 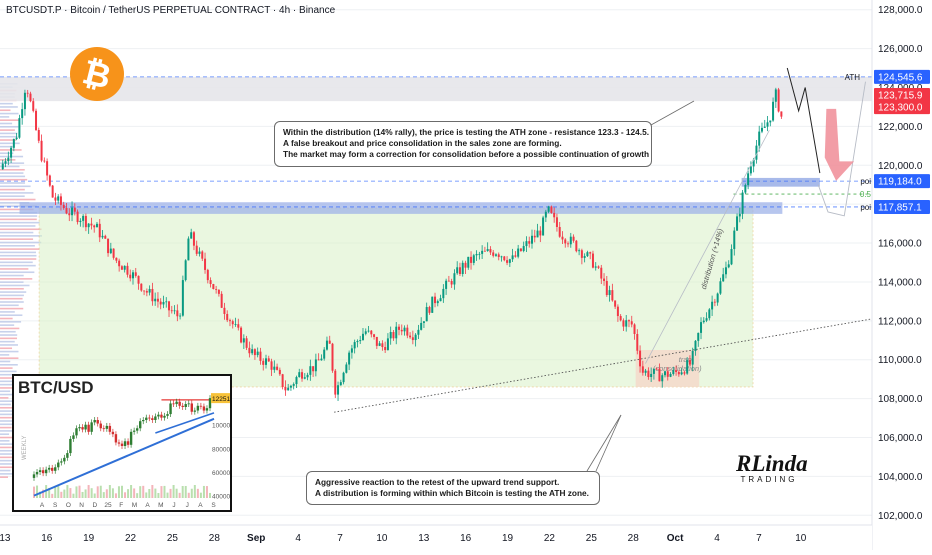 I want to click on projection-path-up, so click(x=841, y=149).